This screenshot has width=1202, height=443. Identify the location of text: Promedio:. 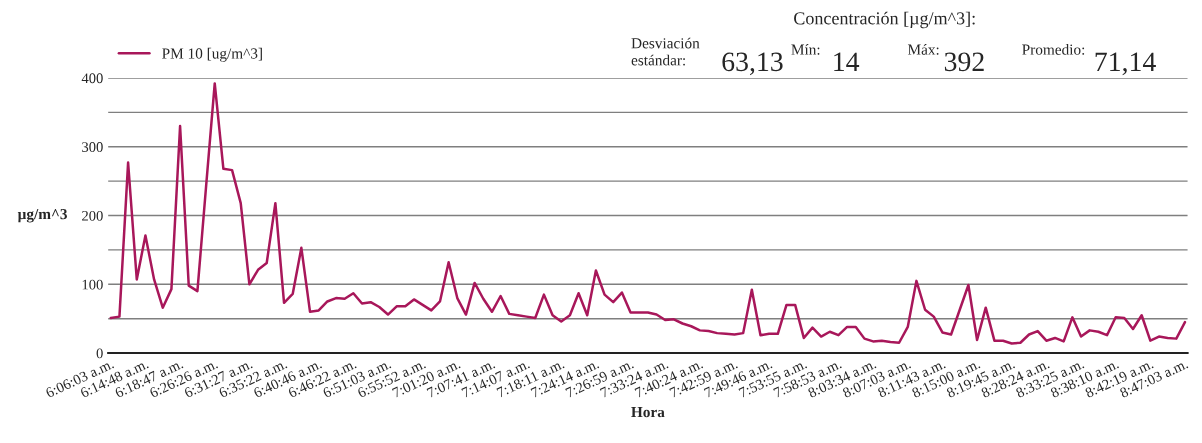
(1053, 49).